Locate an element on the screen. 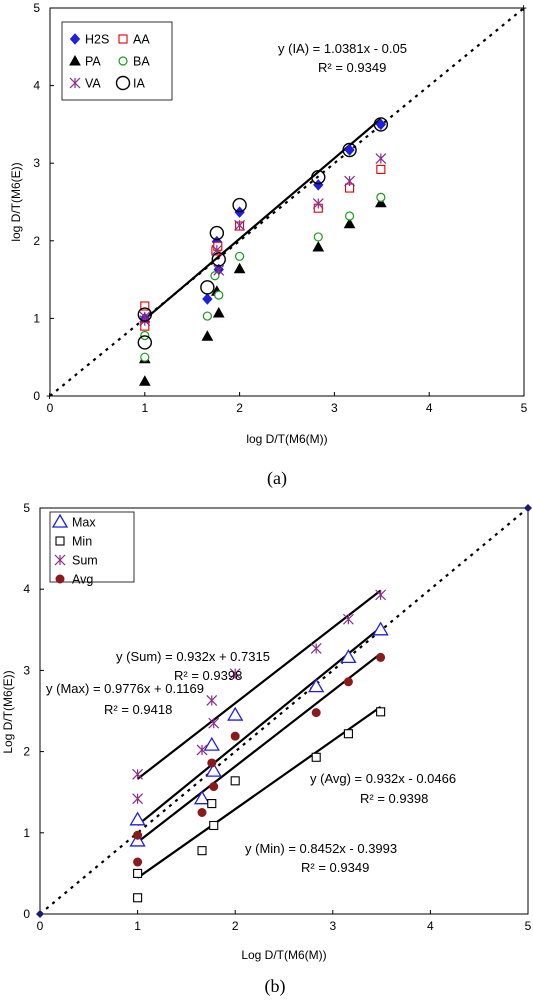  legend-marker-pa is located at coordinates (75, 60).